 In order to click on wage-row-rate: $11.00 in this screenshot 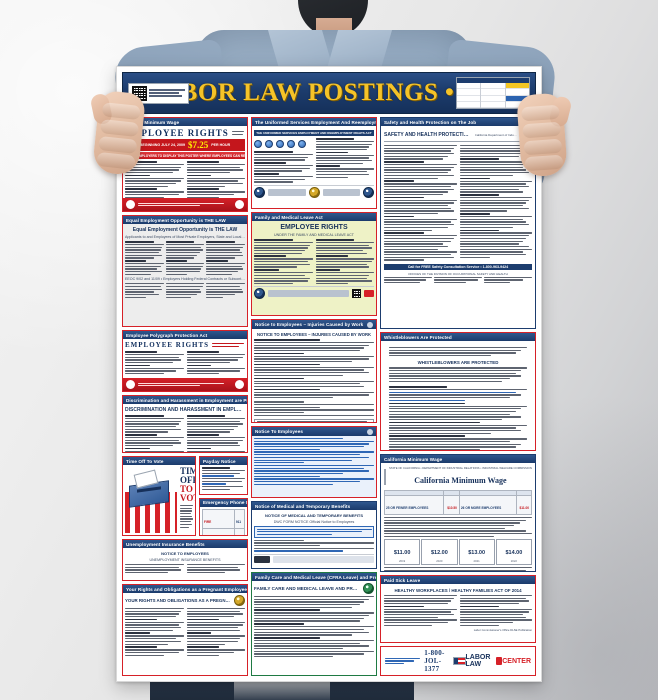, I will do `click(524, 508)`.